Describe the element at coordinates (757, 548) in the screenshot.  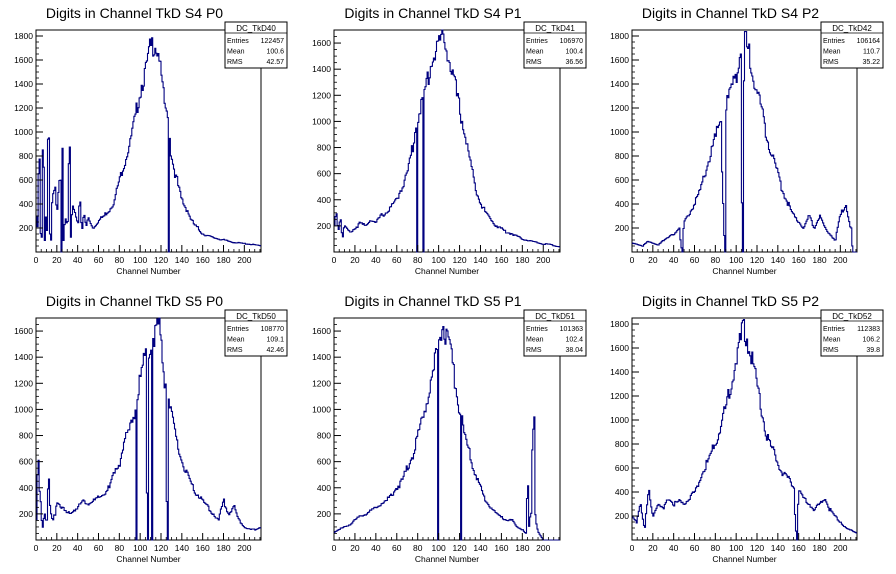
I see `x-tick-label: 120` at that location.